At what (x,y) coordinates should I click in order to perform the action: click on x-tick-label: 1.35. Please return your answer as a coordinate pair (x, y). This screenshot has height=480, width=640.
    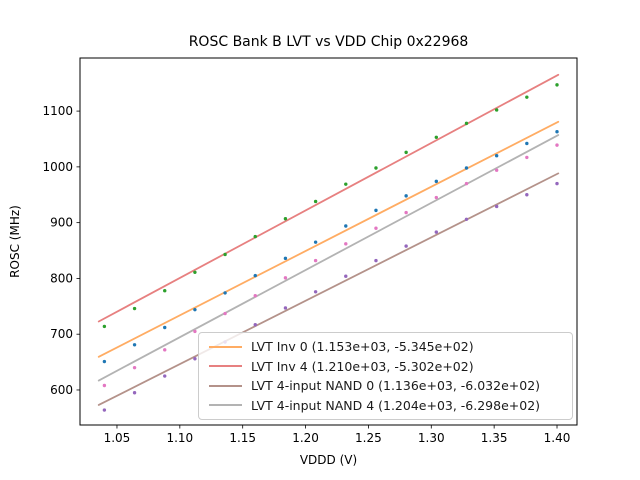
    Looking at the image, I should click on (494, 438).